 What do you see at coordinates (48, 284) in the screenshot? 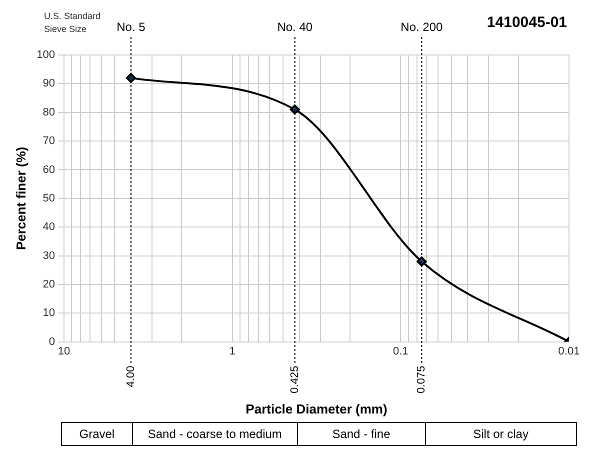
I see `y-tick-label: 20` at bounding box center [48, 284].